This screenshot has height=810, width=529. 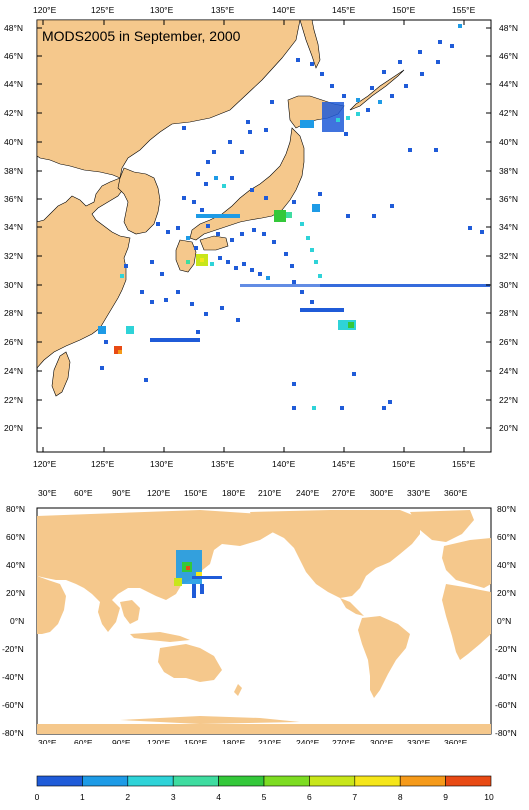 What do you see at coordinates (464, 464) in the screenshot?
I see `lon-label: 155°E` at bounding box center [464, 464].